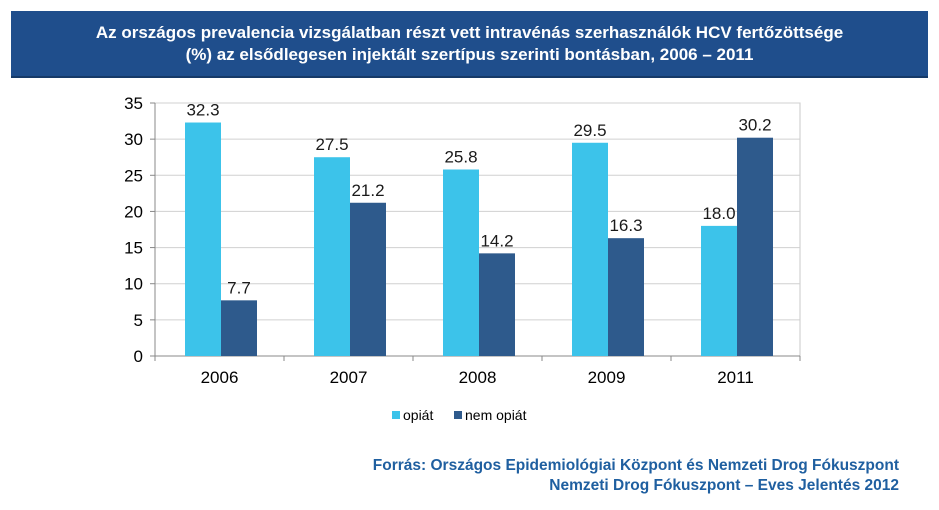 The height and width of the screenshot is (510, 939). What do you see at coordinates (496, 415) in the screenshot?
I see `legend-label-nem-opiat: nem opiát` at bounding box center [496, 415].